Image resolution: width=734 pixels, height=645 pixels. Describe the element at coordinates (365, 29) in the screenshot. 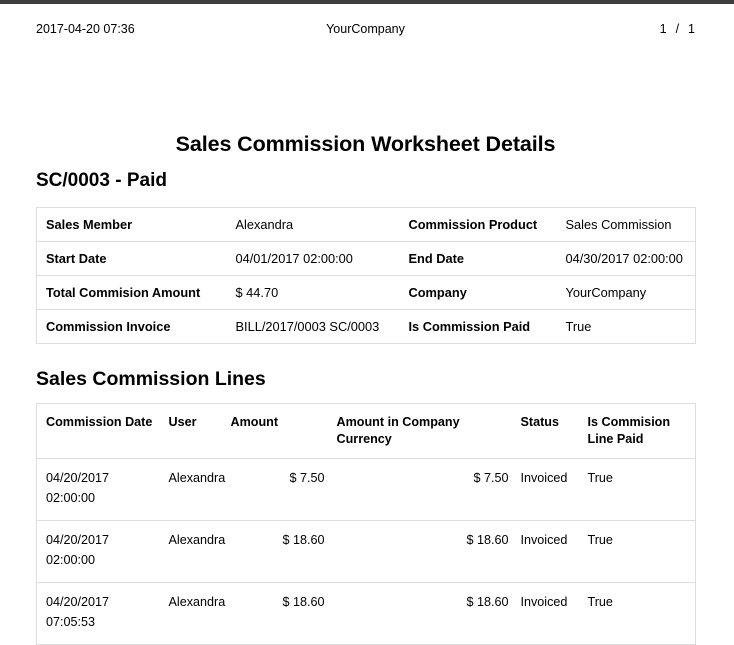

I see `report-company-name: YourCompany` at that location.